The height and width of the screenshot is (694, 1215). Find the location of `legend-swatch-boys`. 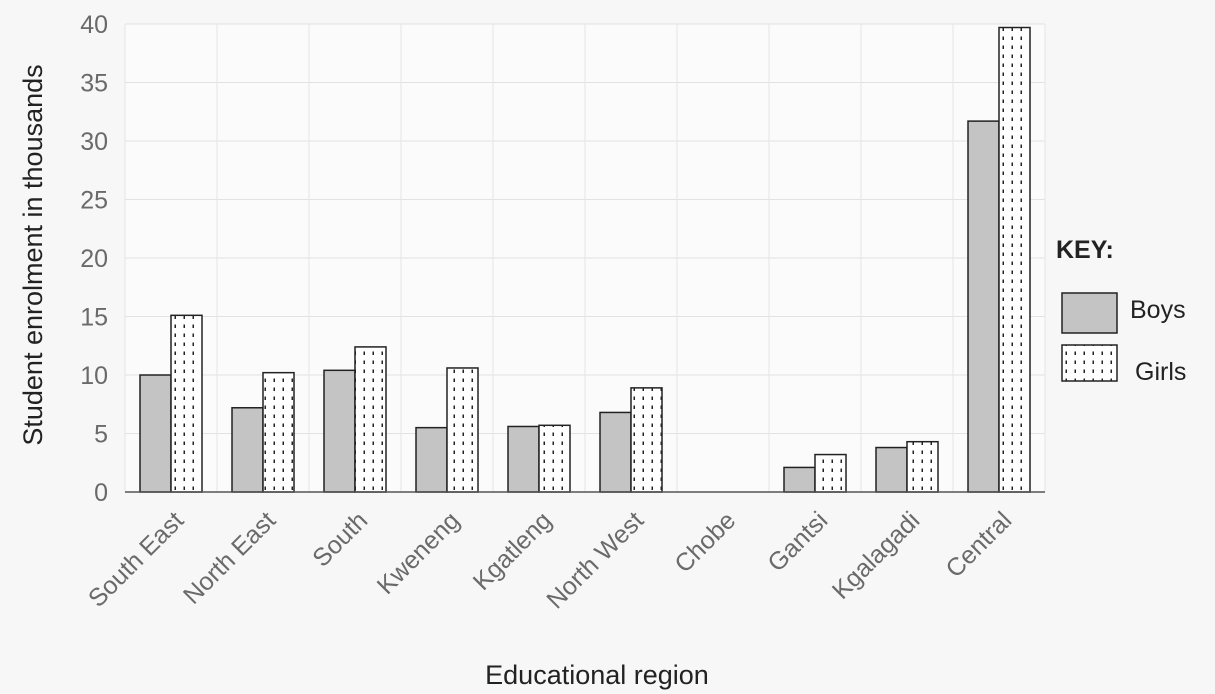

legend-swatch-boys is located at coordinates (1089, 313).